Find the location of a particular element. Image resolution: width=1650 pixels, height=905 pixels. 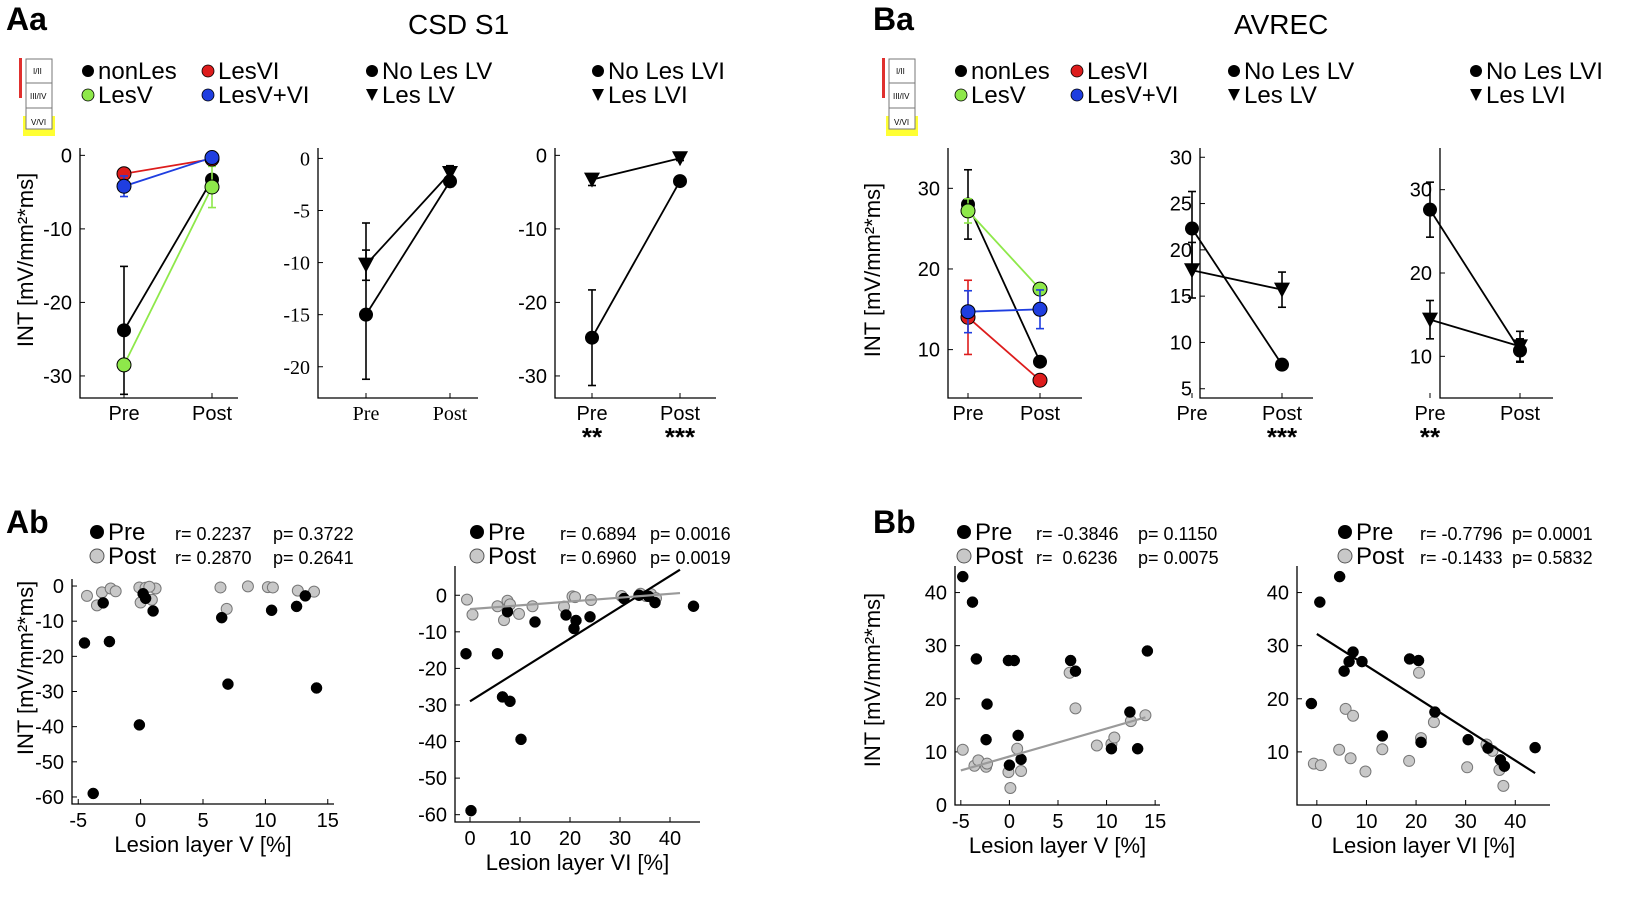

stat-r-post: r= 0.6960 is located at coordinates (598, 558).